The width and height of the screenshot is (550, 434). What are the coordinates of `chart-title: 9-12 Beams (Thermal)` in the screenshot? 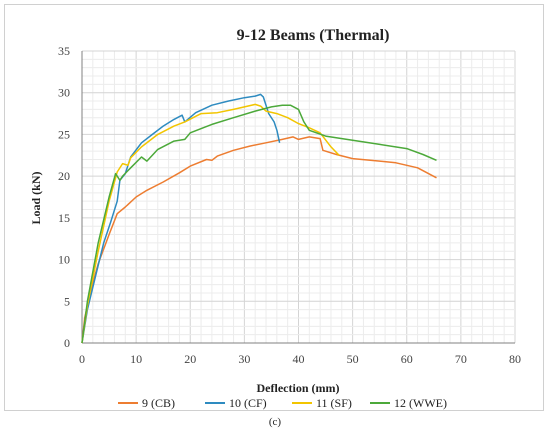 It's located at (313, 35).